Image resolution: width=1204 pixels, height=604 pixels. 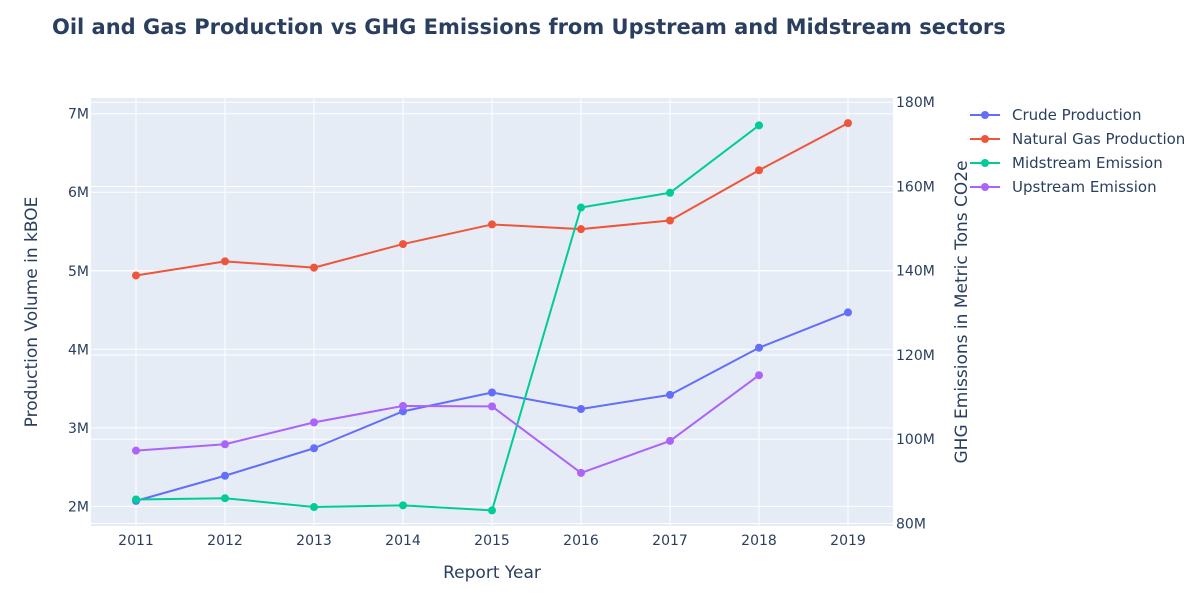 What do you see at coordinates (1076, 115) in the screenshot?
I see `legend-label: Crude Production` at bounding box center [1076, 115].